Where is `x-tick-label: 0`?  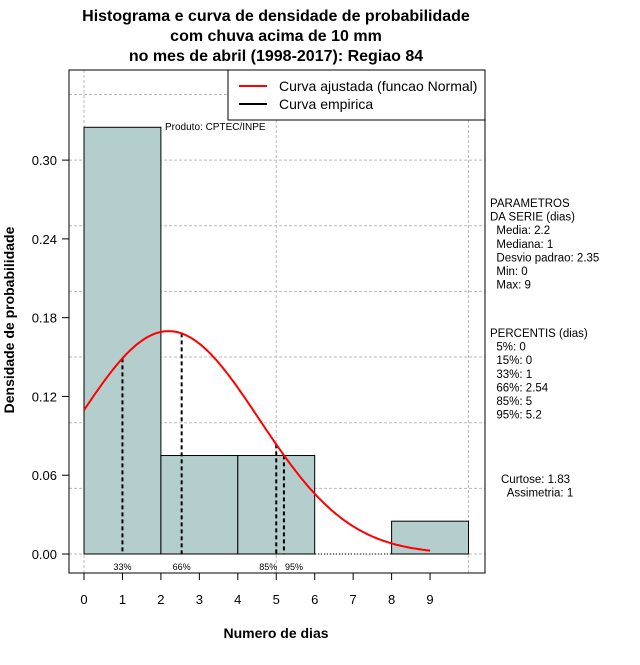
x-tick-label: 0 is located at coordinates (83, 599).